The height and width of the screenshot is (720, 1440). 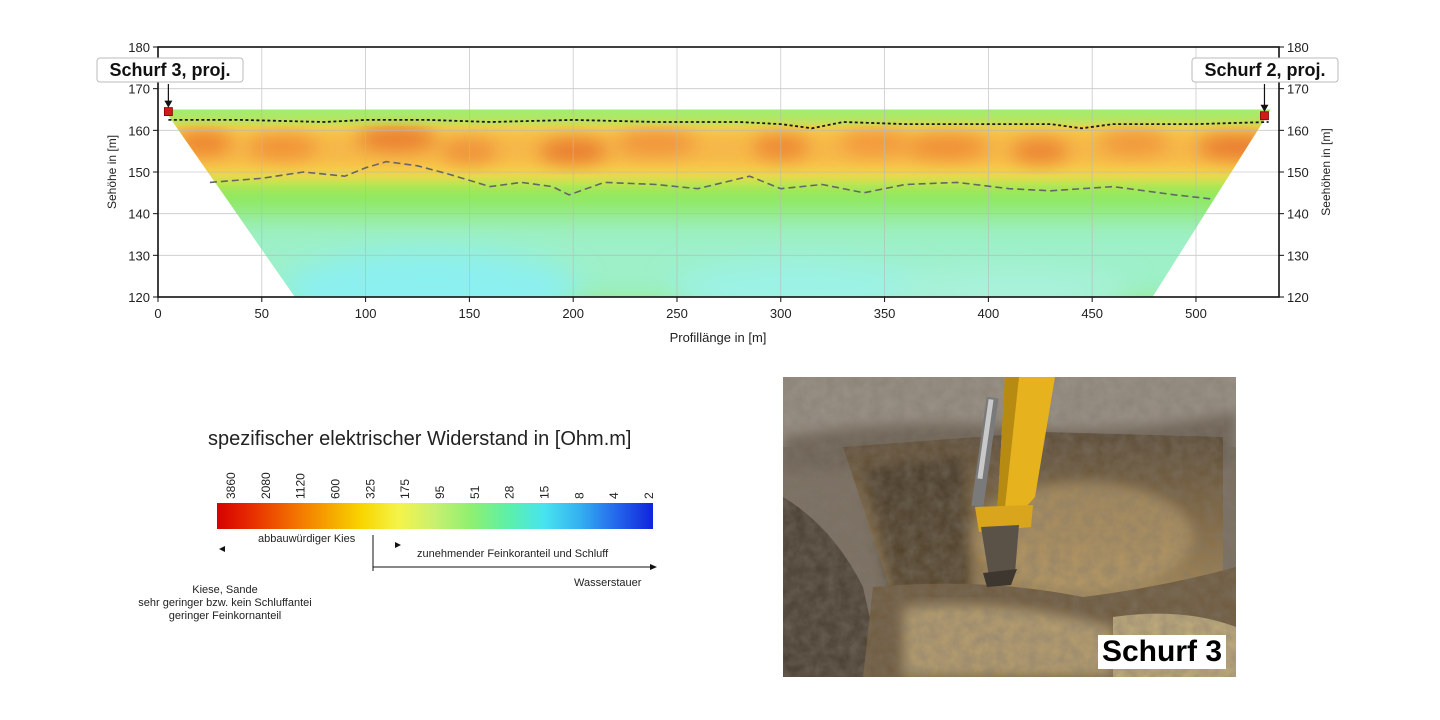 I want to click on colorbar-tick-label: 95, so click(x=440, y=492).